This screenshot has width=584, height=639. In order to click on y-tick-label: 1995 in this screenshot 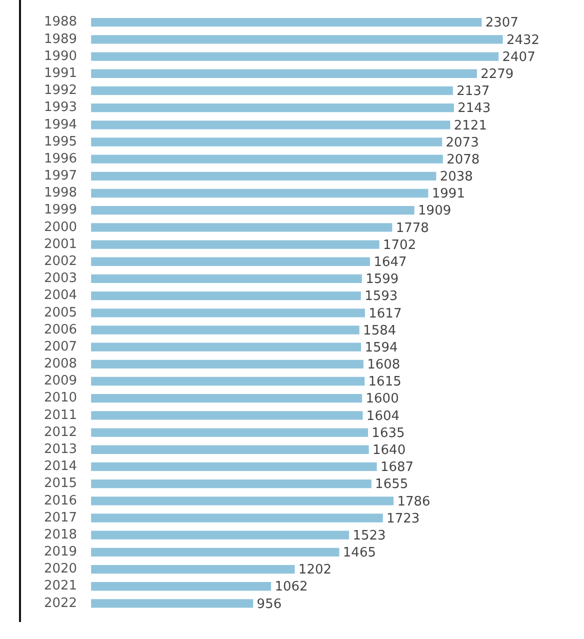, I will do `click(61, 142)`.